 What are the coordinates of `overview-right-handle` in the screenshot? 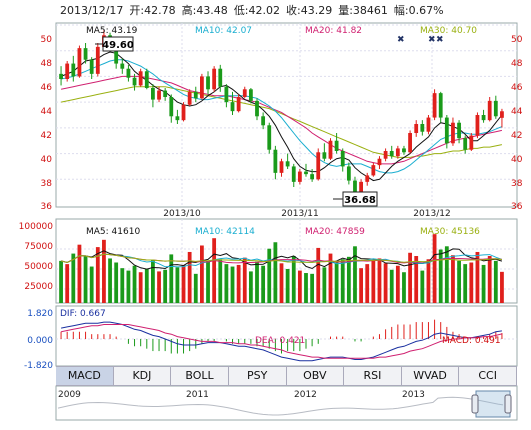 It's located at (508, 404).